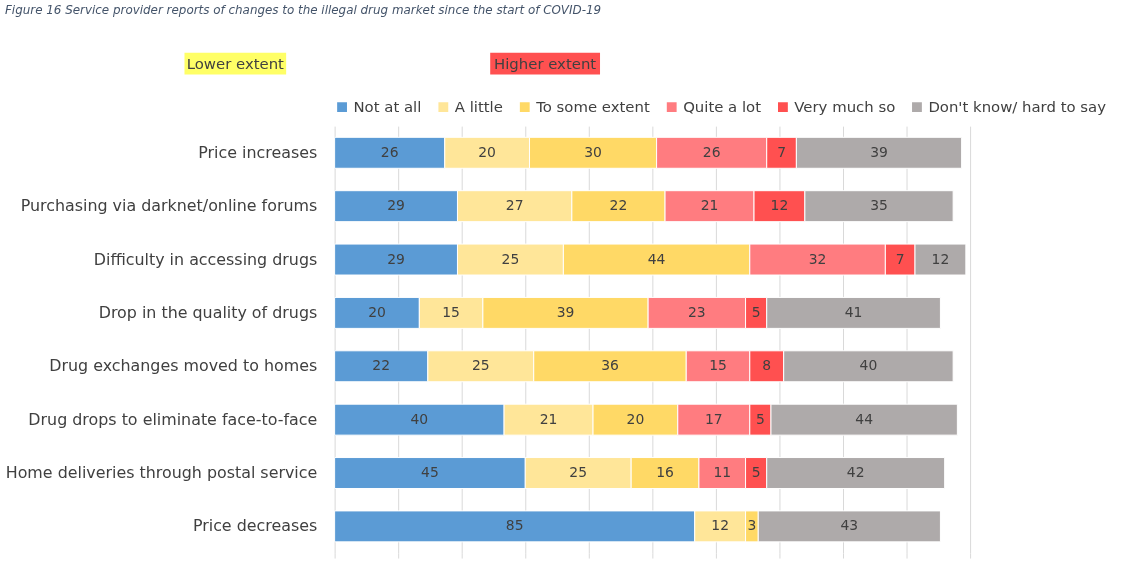 This screenshot has height=562, width=1122. What do you see at coordinates (387, 107) in the screenshot?
I see `legend-label: Not at all` at bounding box center [387, 107].